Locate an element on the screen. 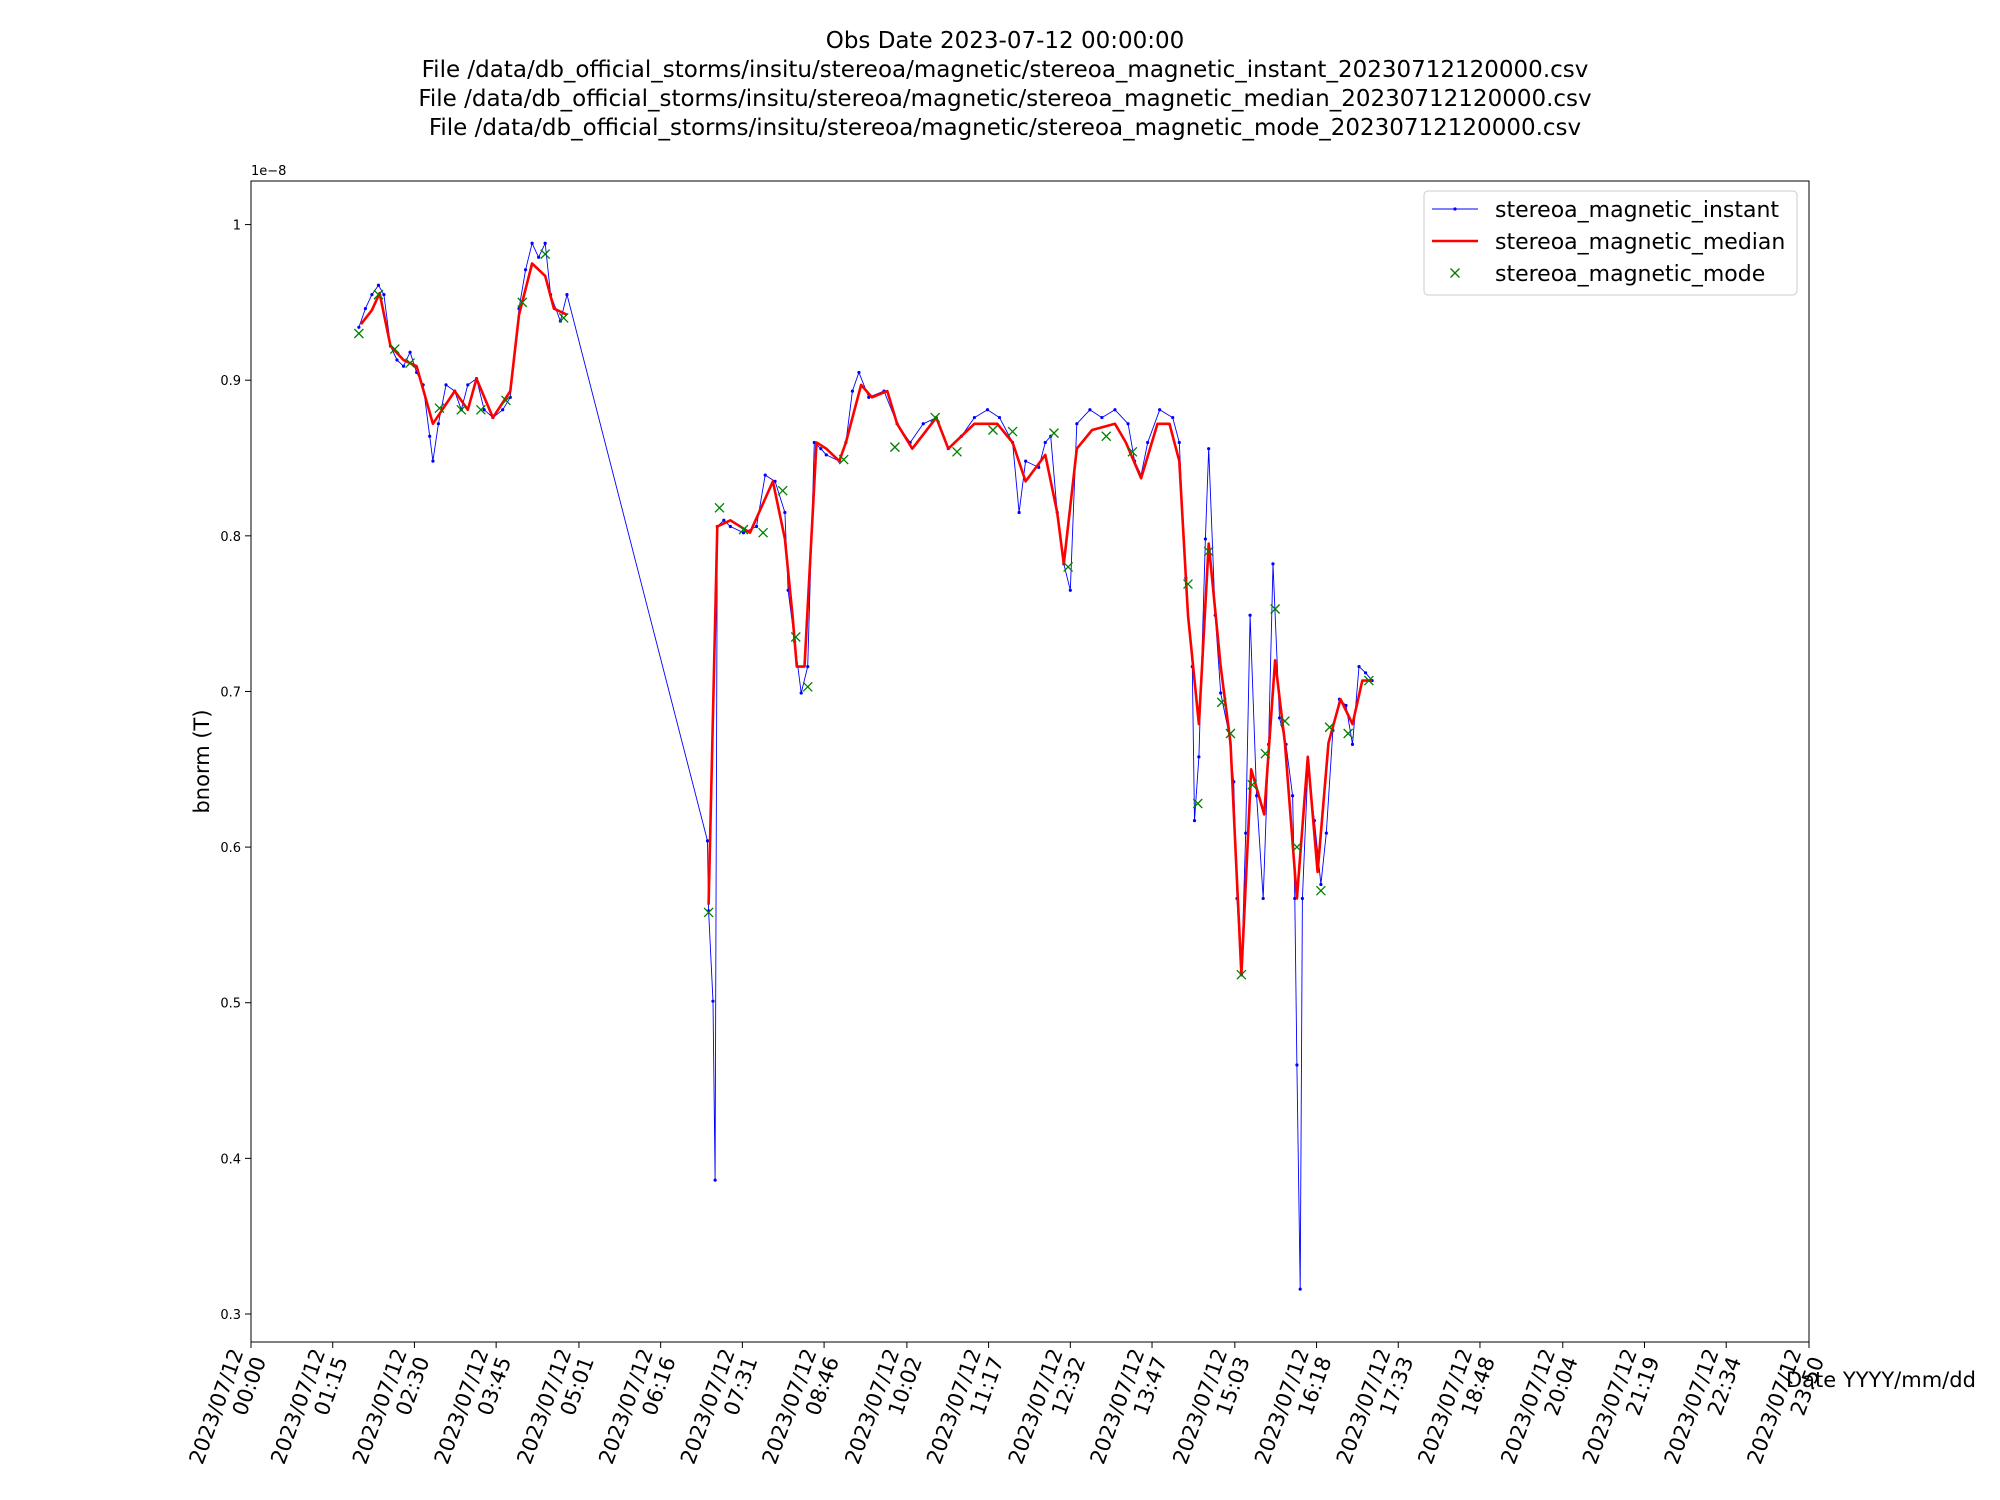  y-tick-label: 0.9 is located at coordinates (230, 381).